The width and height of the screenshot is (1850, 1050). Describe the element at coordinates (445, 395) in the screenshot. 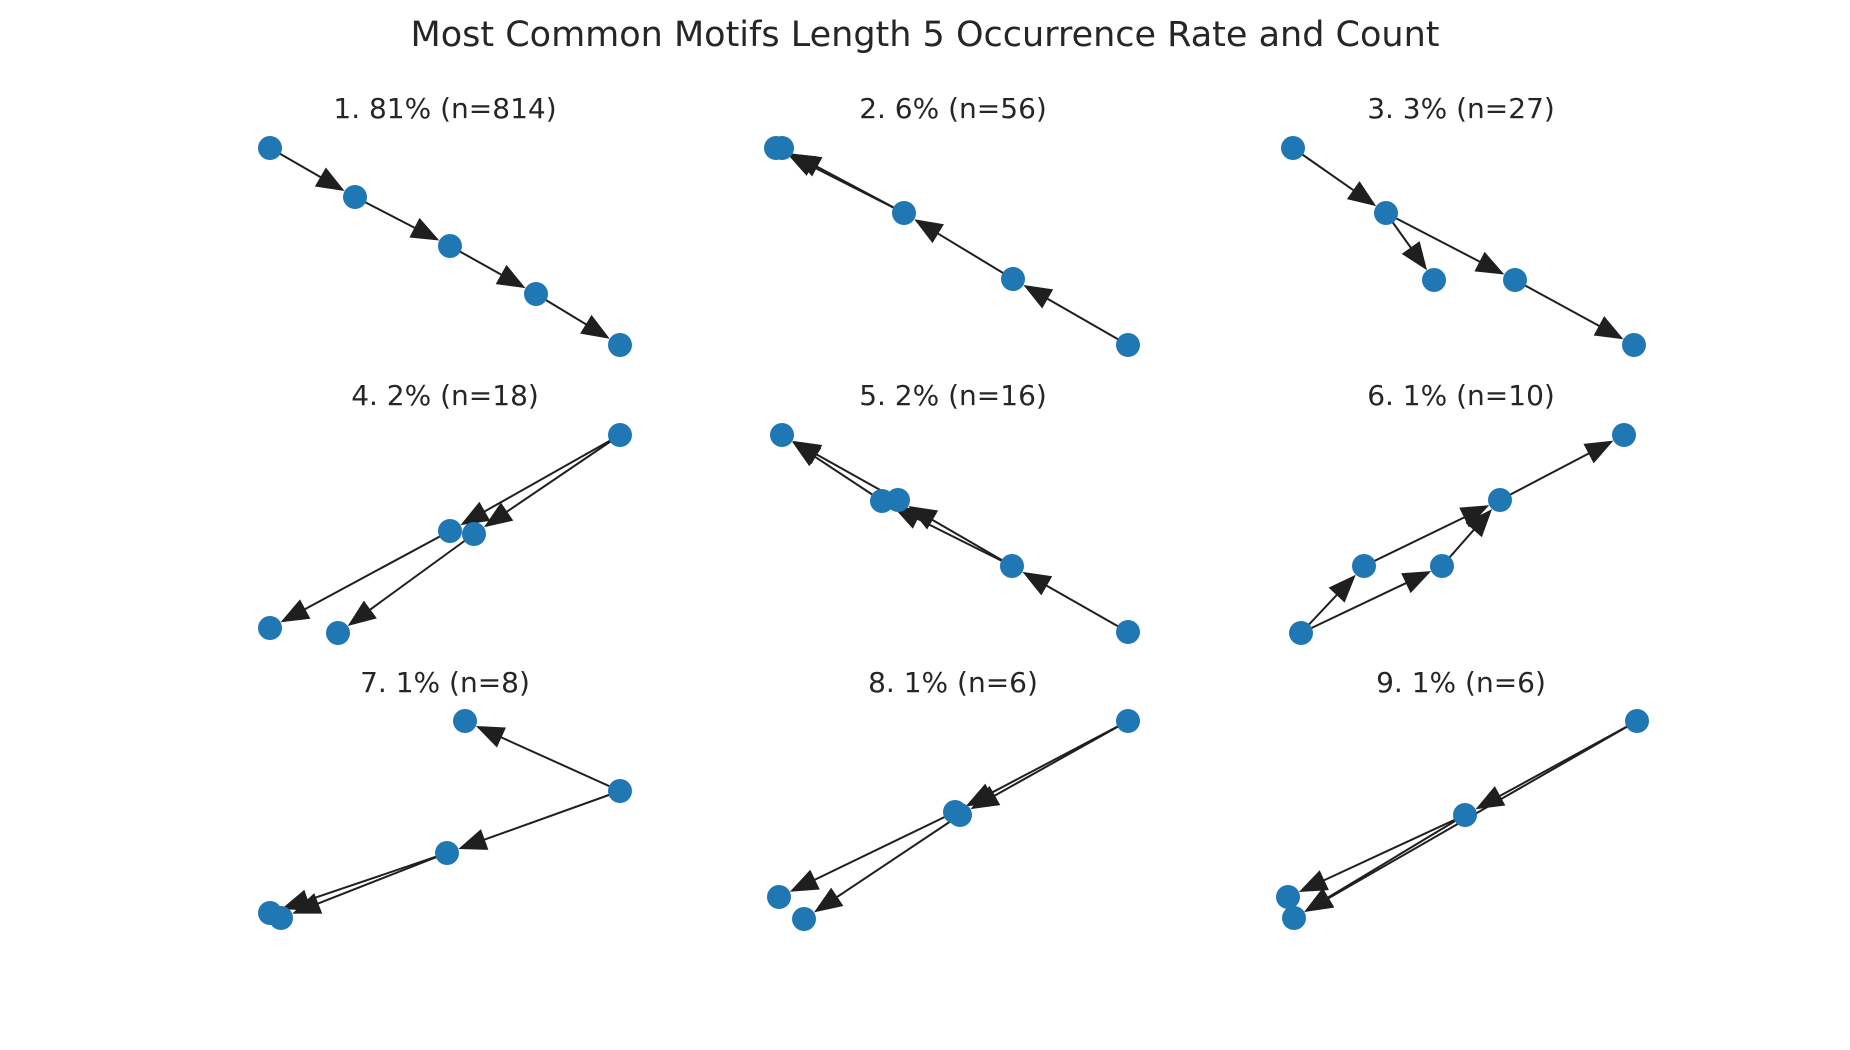

I see `panel-4-title: 4. 2% (n=18)` at that location.